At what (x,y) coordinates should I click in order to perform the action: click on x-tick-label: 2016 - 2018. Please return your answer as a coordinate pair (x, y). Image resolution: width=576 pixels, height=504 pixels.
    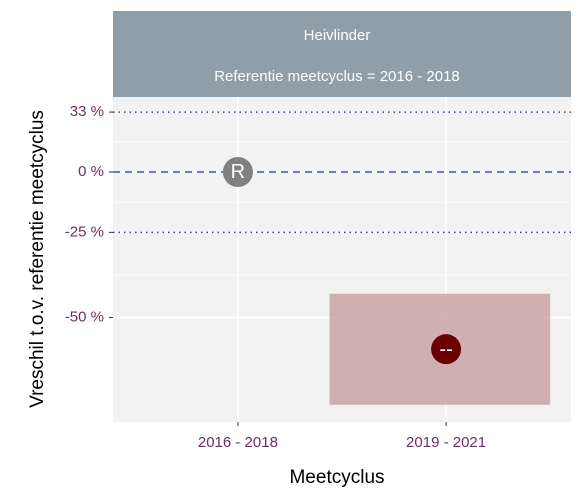
    Looking at the image, I should click on (238, 442).